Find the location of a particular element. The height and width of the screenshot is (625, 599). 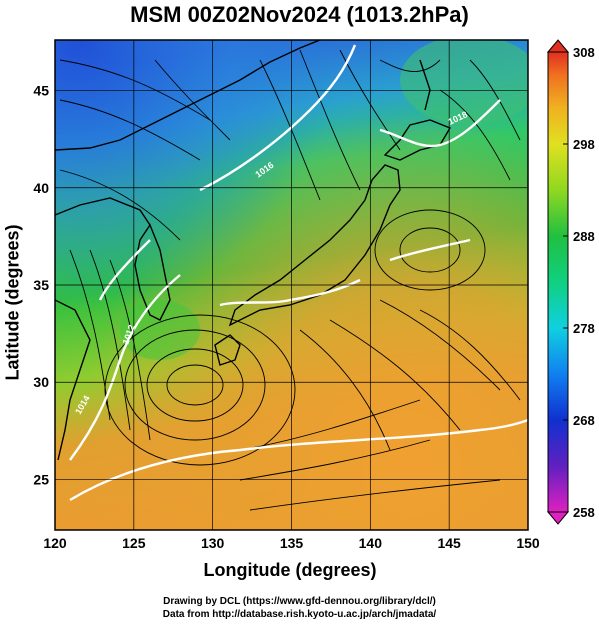

map-title: MSM 00Z02Nov2024 (1013.2hPa) is located at coordinates (299, 14).